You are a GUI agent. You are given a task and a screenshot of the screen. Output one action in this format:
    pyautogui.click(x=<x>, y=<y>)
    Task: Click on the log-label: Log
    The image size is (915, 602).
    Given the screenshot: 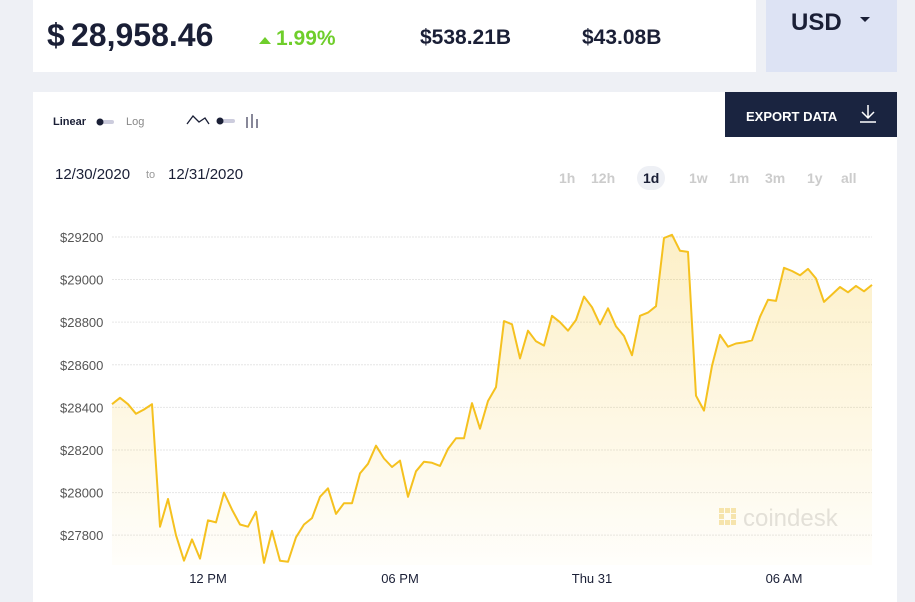 What is the action you would take?
    pyautogui.click(x=135, y=122)
    